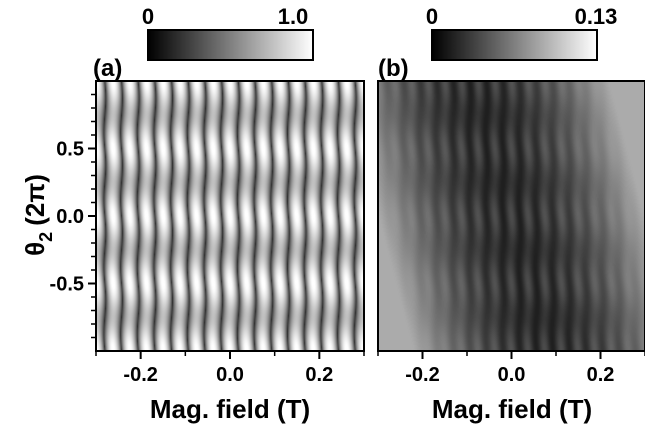 This screenshot has width=645, height=427. What do you see at coordinates (512, 409) in the screenshot?
I see `x-axis-label-b: Mag. field (T)` at bounding box center [512, 409].